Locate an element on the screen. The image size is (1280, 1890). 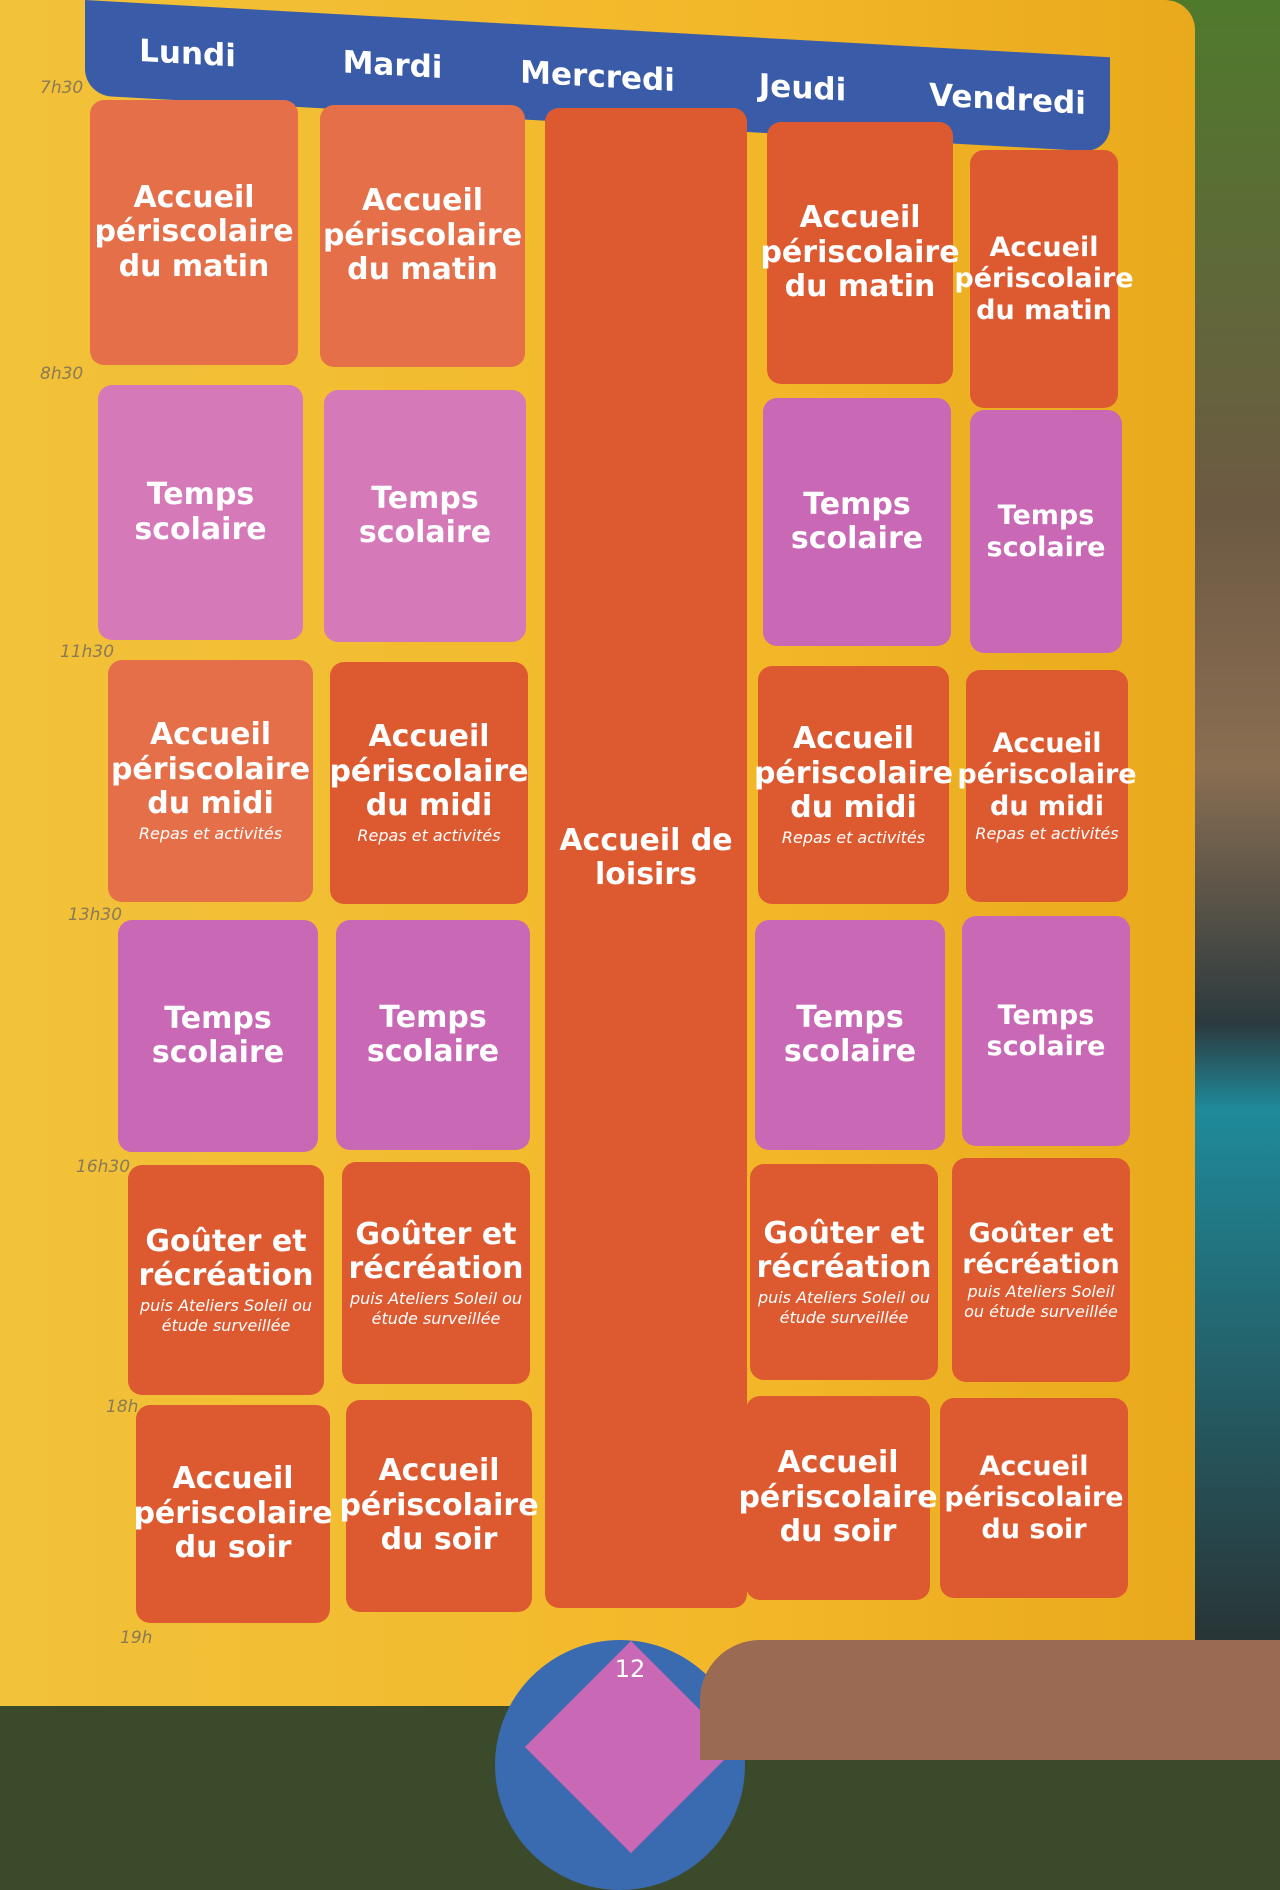
block-scolaire-vendredi: Temps scolaire is located at coordinates (1046, 531).